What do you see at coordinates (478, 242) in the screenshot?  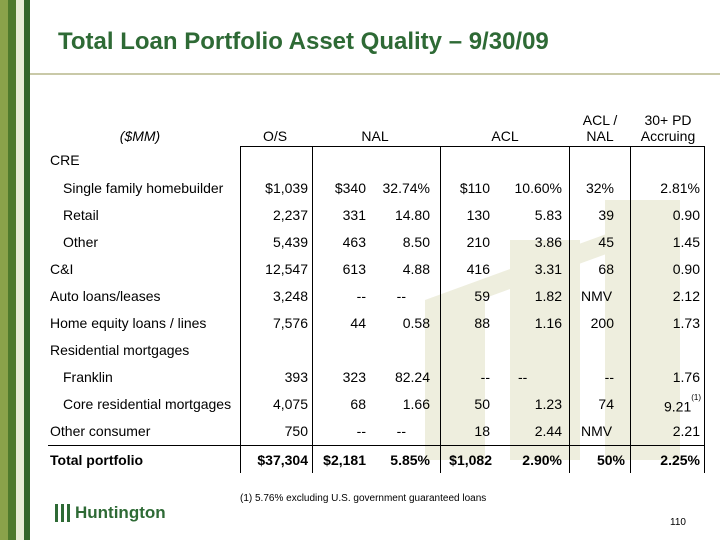 I see `cell-acl: 210` at bounding box center [478, 242].